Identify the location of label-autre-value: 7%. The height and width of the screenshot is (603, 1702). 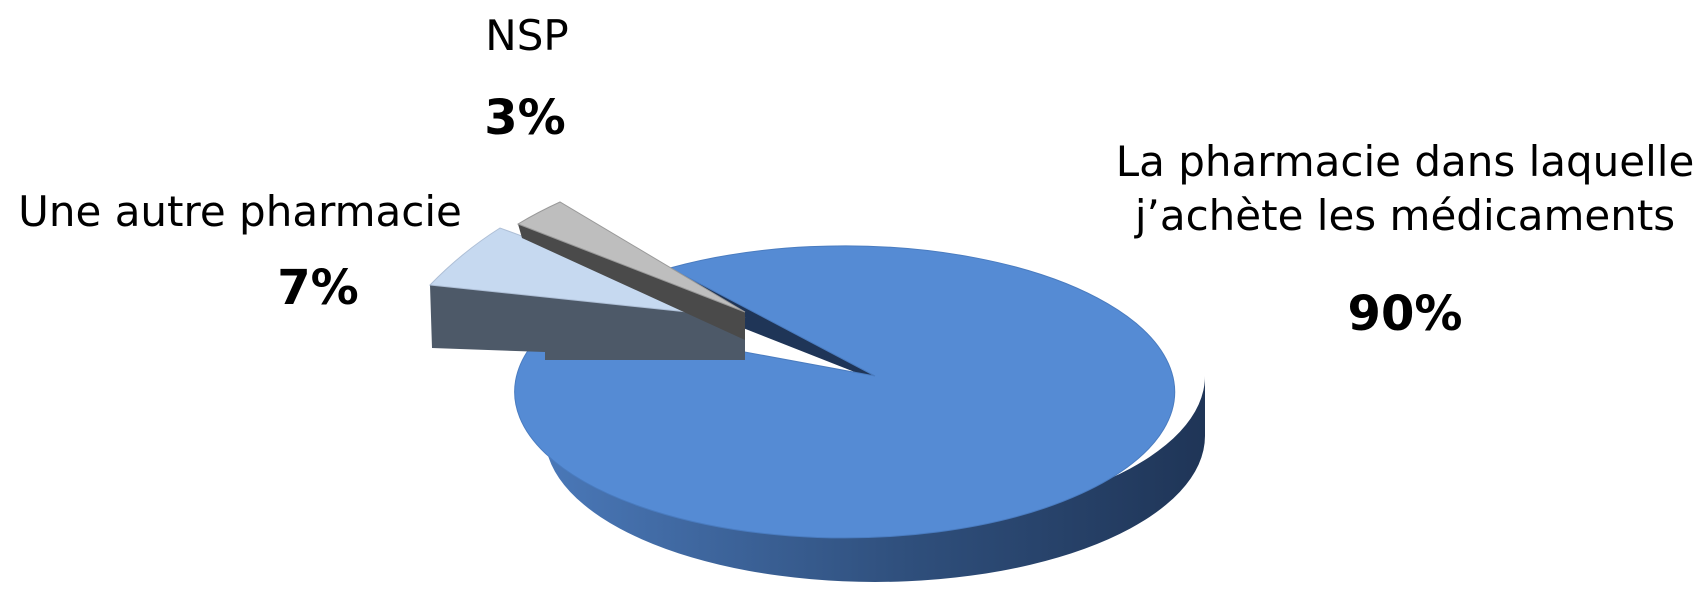
(318, 288).